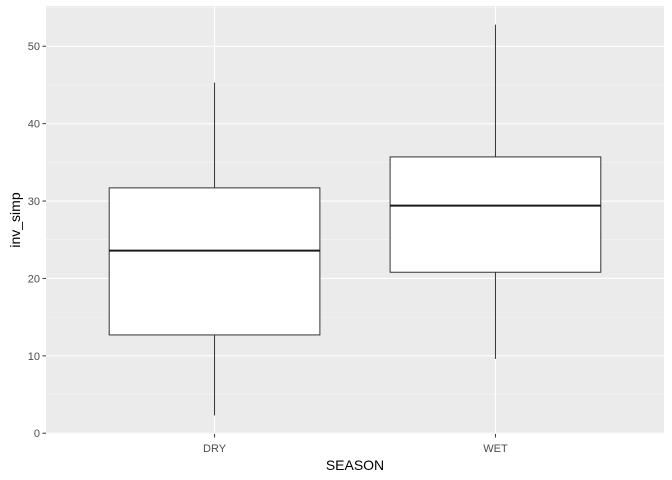 This screenshot has height=480, width=672. What do you see at coordinates (37, 434) in the screenshot?
I see `y-tick-label: 0` at bounding box center [37, 434].